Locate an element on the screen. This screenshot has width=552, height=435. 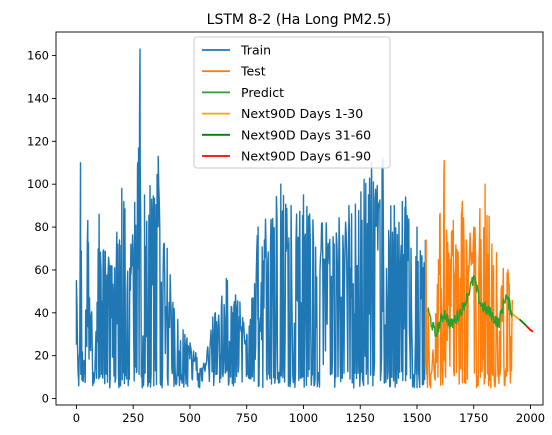
x-tick-label: 0 is located at coordinates (76, 418).